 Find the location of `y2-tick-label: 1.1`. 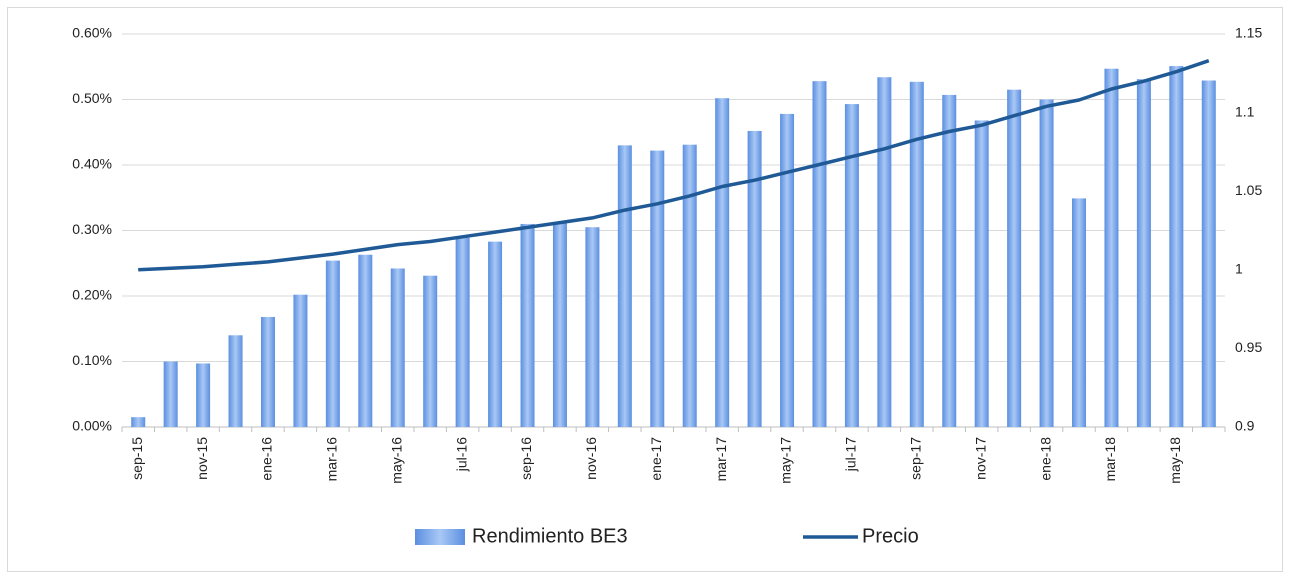

y2-tick-label: 1.1 is located at coordinates (1245, 111).